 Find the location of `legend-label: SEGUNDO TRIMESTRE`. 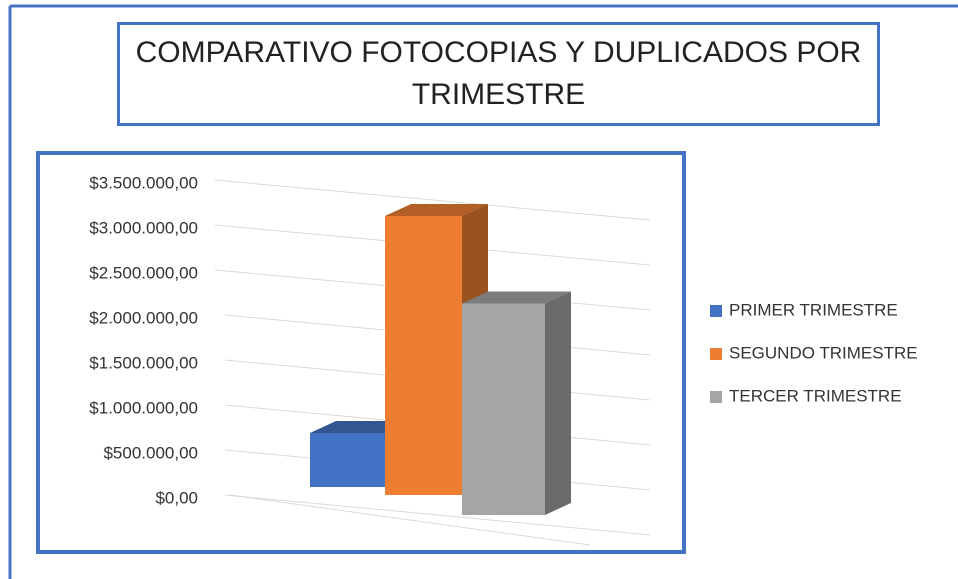

legend-label: SEGUNDO TRIMESTRE is located at coordinates (823, 352).